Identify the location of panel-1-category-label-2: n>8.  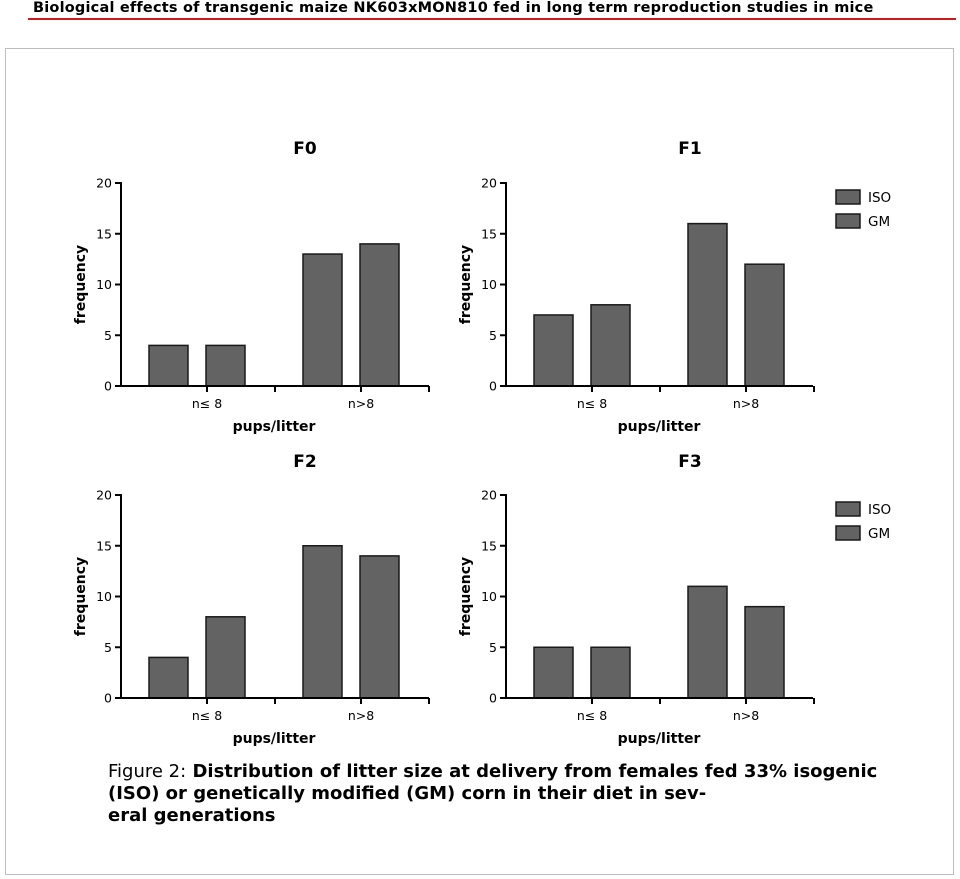
(361, 403).